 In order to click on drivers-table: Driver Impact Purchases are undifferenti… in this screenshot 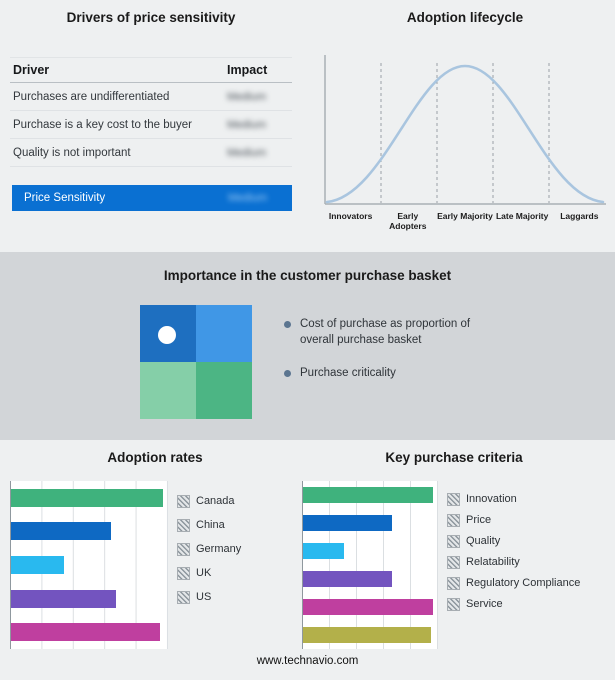, I will do `click(151, 134)`.